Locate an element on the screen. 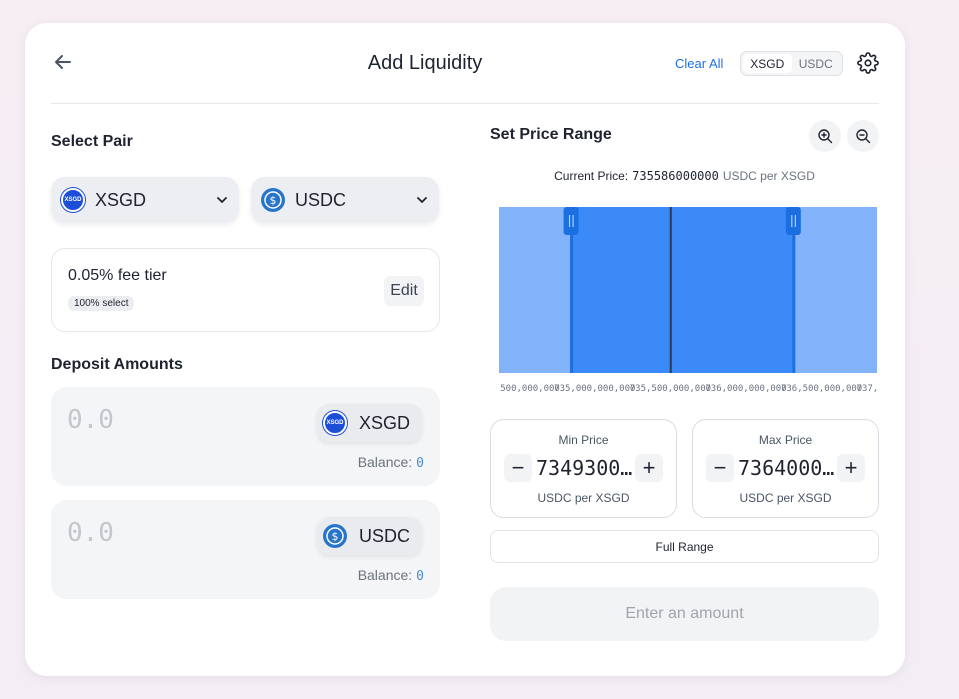 This screenshot has height=699, width=959. max-price-unit: USDC per XSGD is located at coordinates (785, 498).